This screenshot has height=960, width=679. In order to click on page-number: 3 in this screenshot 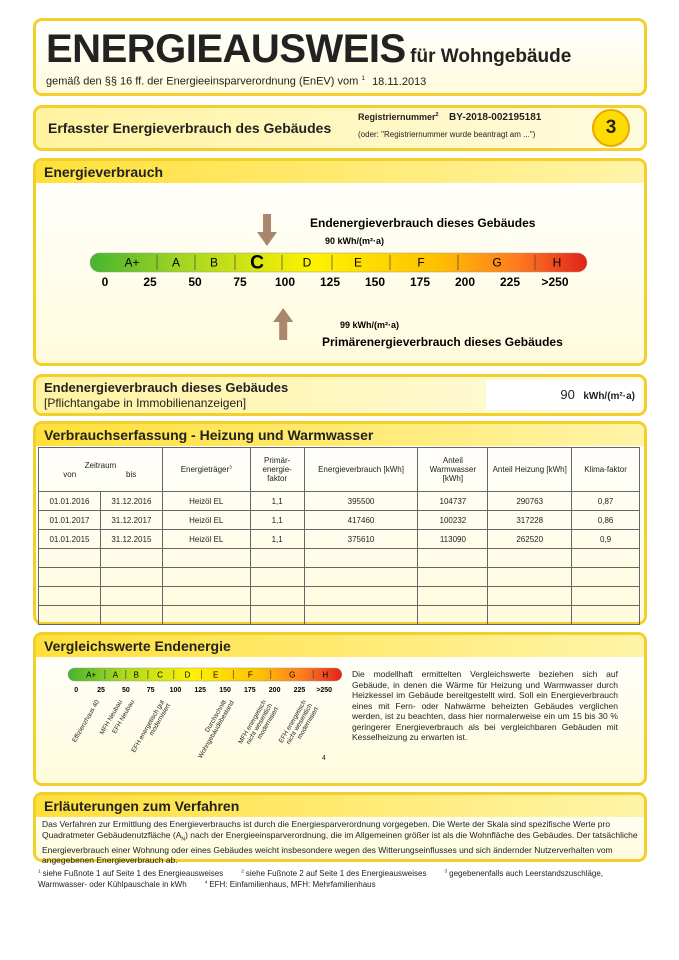, I will do `click(611, 128)`.